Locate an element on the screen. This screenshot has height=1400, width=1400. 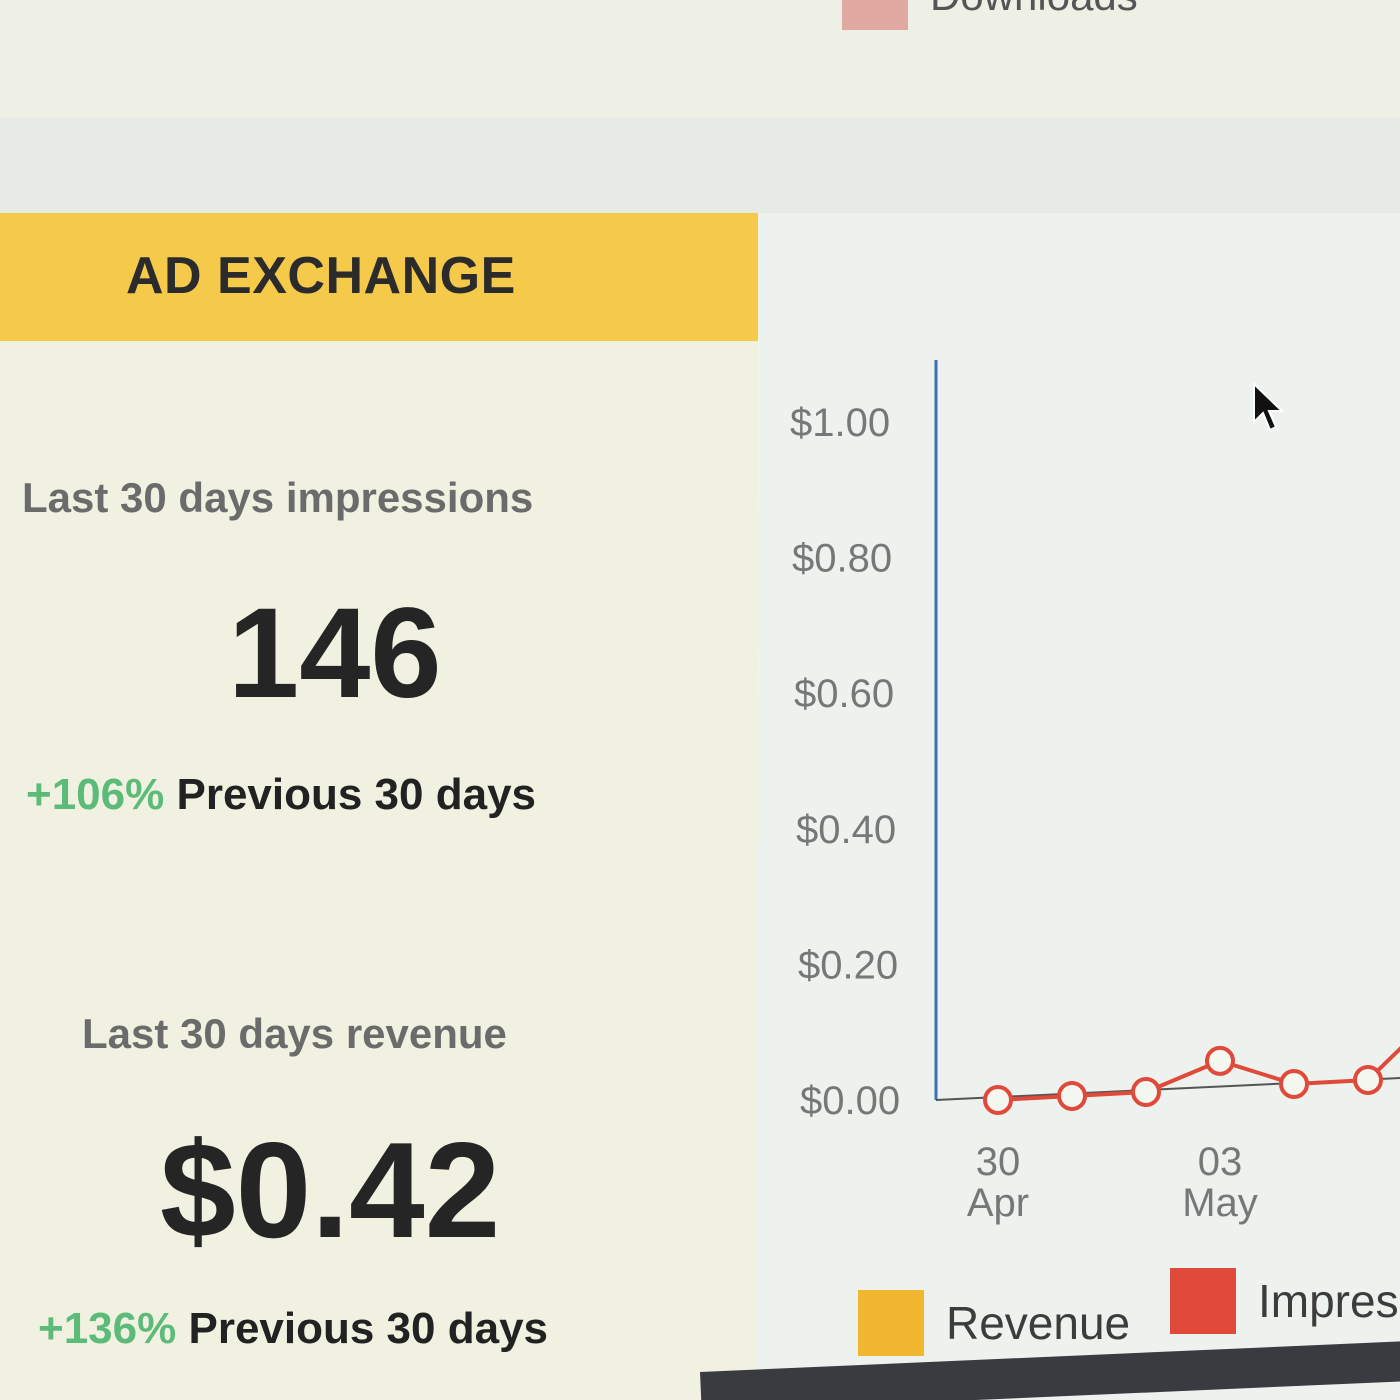
impressions-change: +106% Previous 30 days is located at coordinates (281, 795).